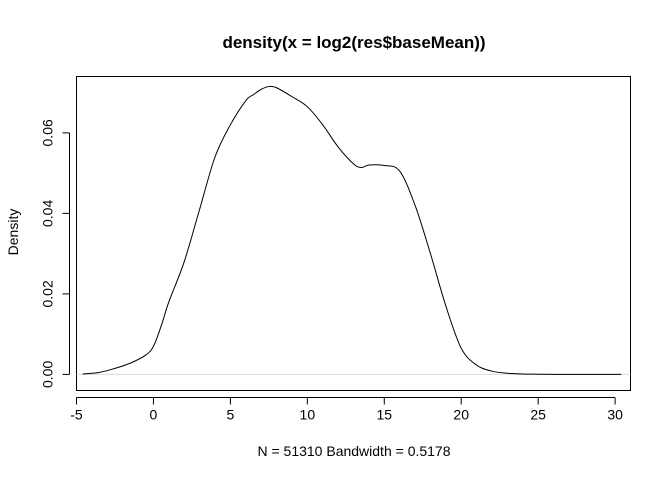  I want to click on chart-title: density(x = log2(res$baseMean)), so click(353, 42).